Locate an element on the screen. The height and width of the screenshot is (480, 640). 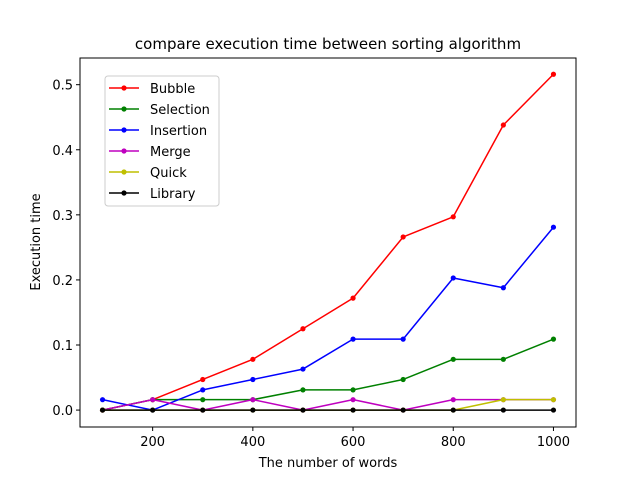
legend-marker-library is located at coordinates (124, 193).